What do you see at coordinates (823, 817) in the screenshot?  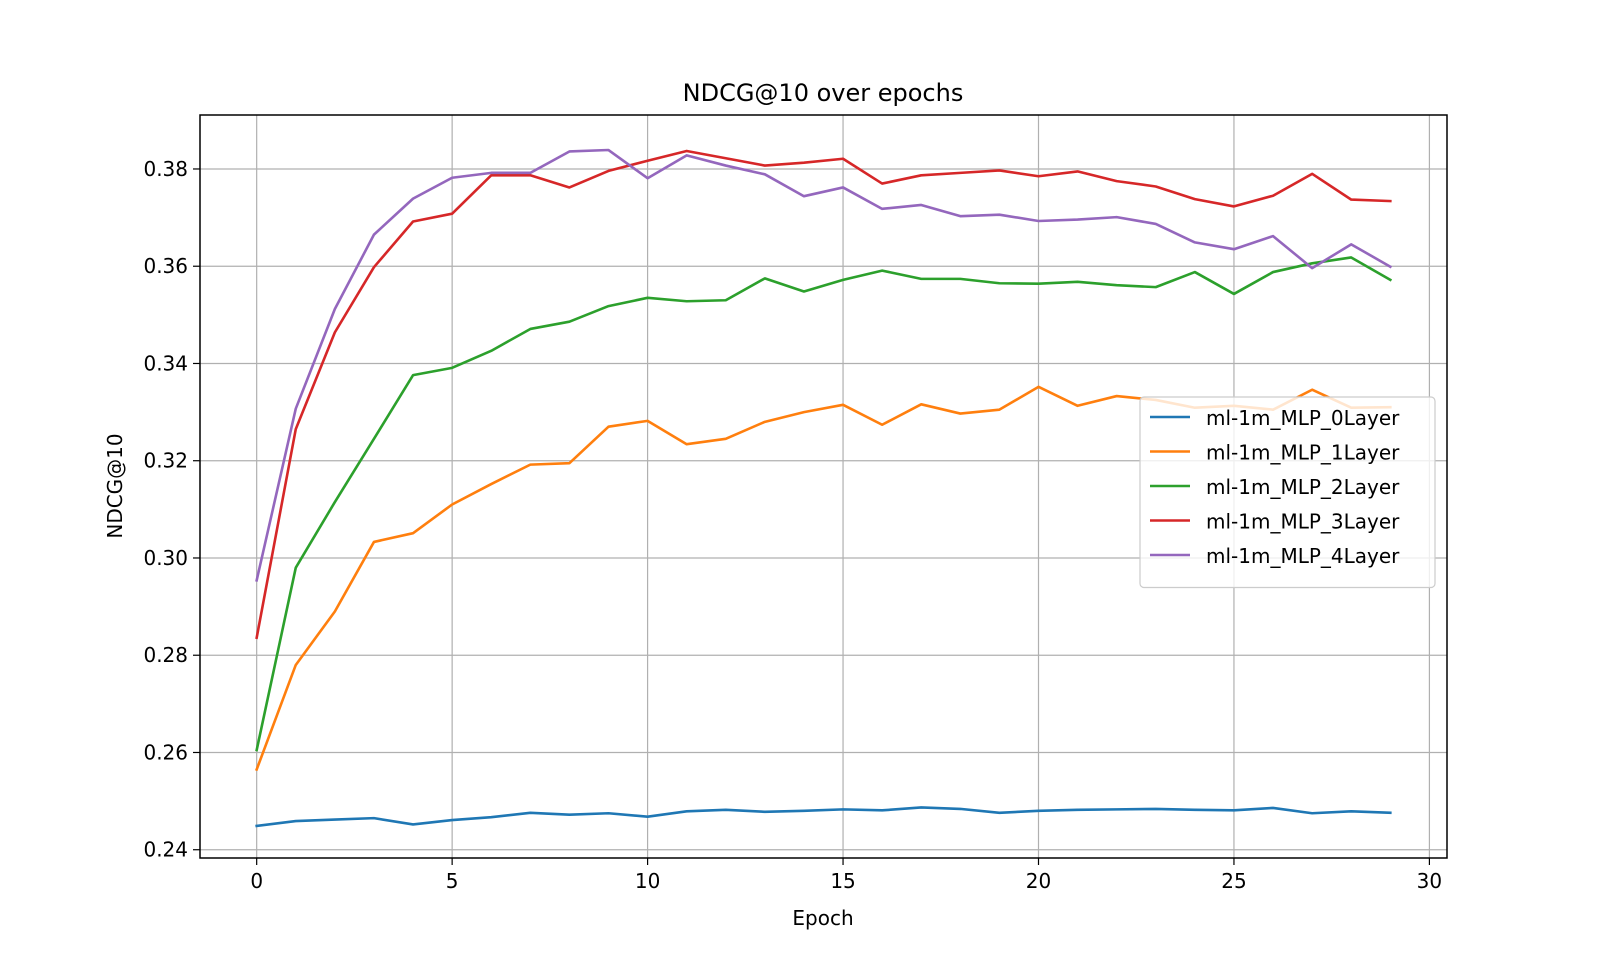 I see `series-line-ml-1m_MLP_0Layer` at bounding box center [823, 817].